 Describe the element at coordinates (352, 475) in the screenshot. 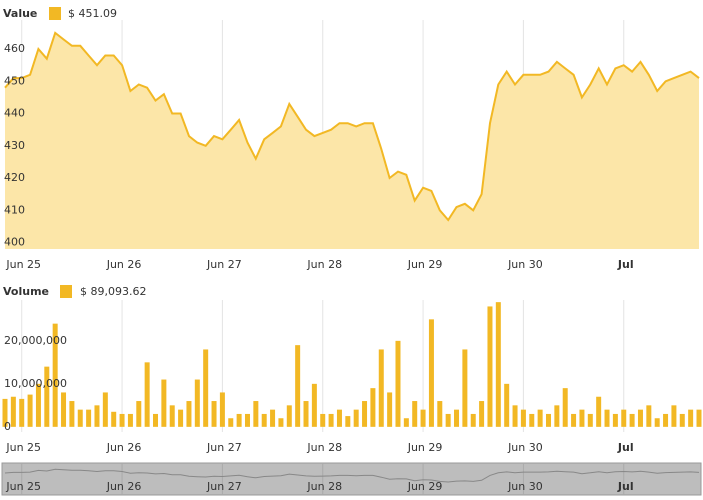

I see `navigator-line` at that location.